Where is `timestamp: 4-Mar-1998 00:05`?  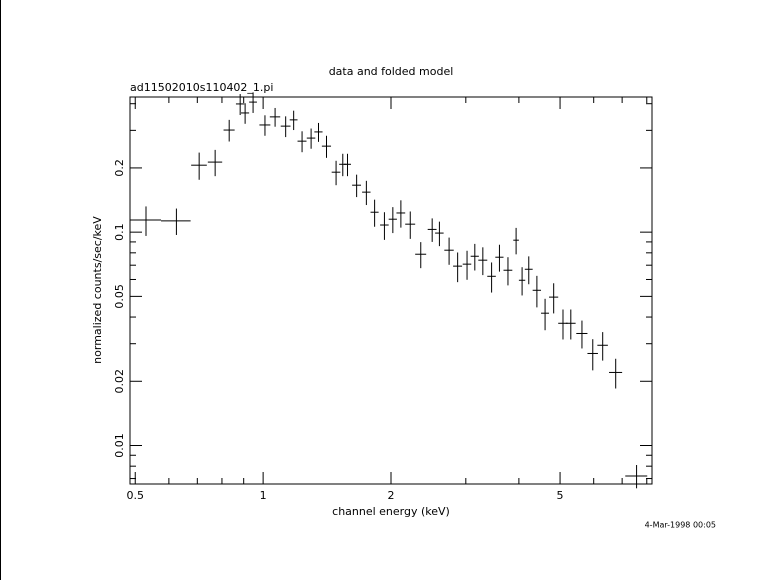
timestamp: 4-Mar-1998 00:05 is located at coordinates (680, 525).